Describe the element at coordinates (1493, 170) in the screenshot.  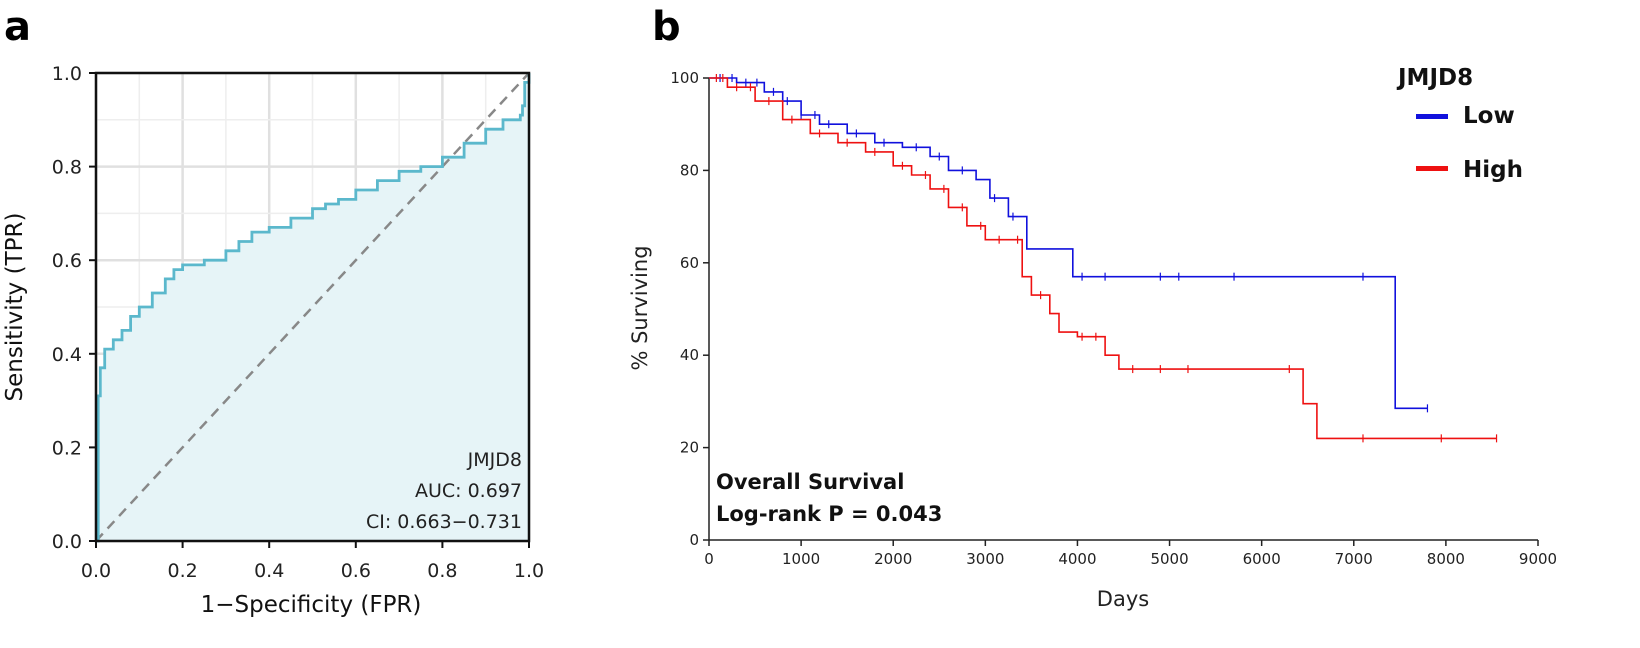
I see `legend-label-high: High` at that location.